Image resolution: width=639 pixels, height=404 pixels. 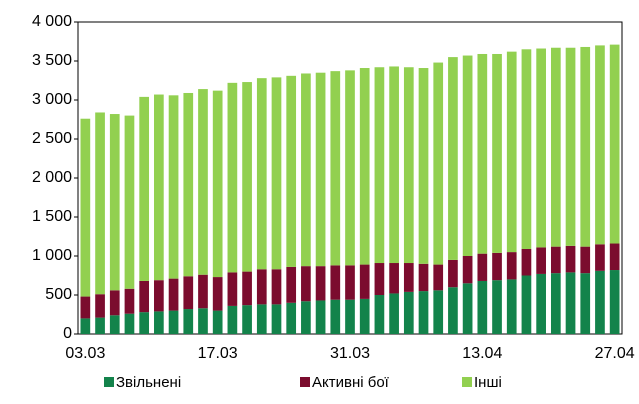 I want to click on x-tick-label: 27.04, so click(x=615, y=353).